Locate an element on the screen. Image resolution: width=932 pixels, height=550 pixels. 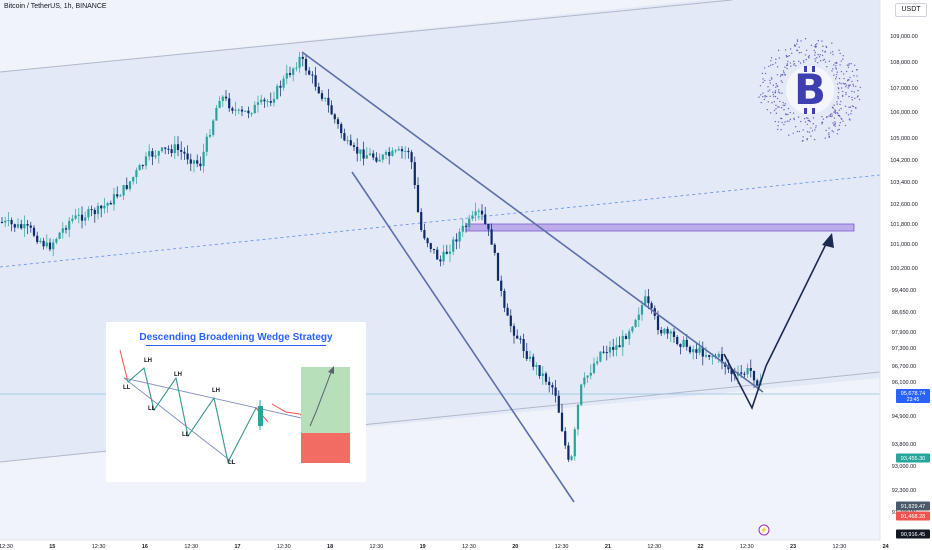
time-tick-label: 20 is located at coordinates (515, 547).